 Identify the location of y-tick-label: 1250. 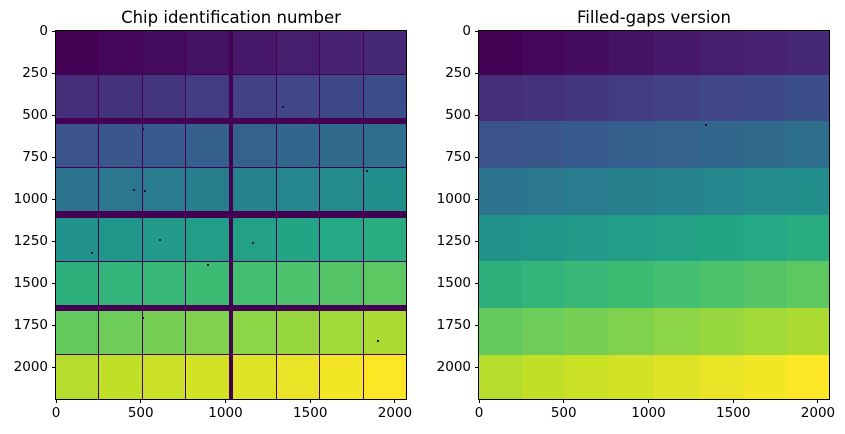
(453, 241).